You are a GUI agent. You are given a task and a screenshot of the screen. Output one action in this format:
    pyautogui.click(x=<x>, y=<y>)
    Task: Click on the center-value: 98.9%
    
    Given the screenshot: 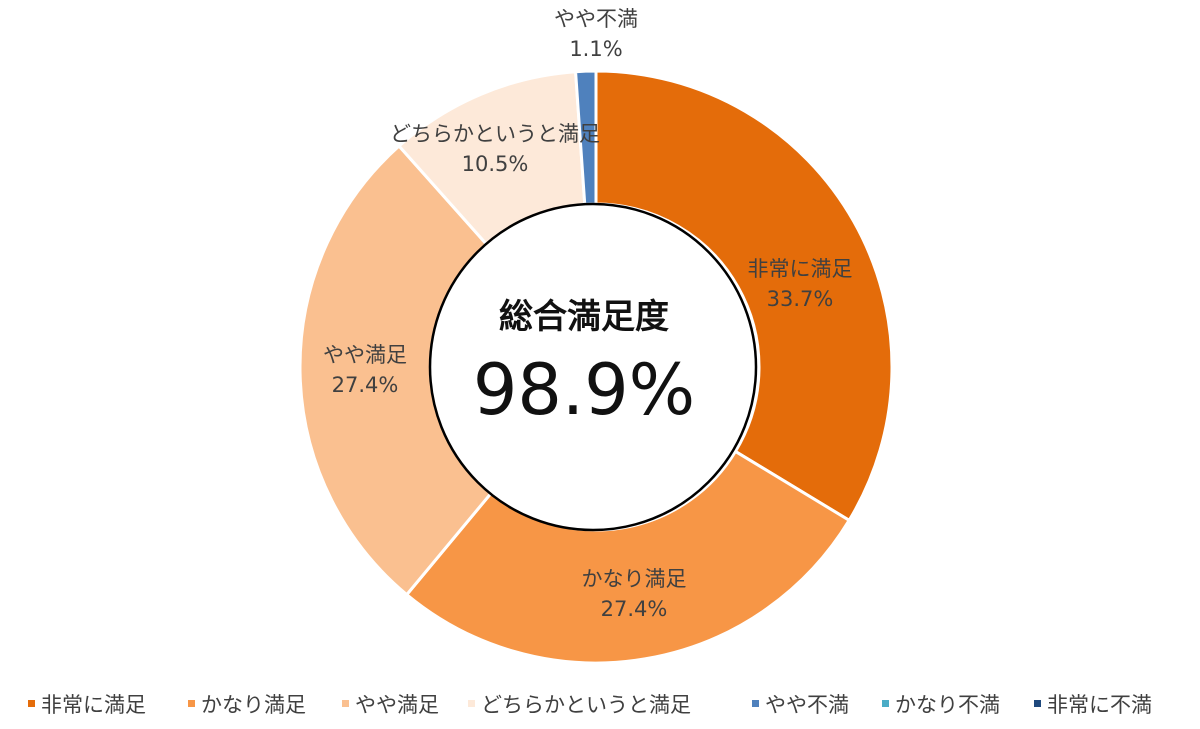 What is the action you would take?
    pyautogui.click(x=584, y=390)
    